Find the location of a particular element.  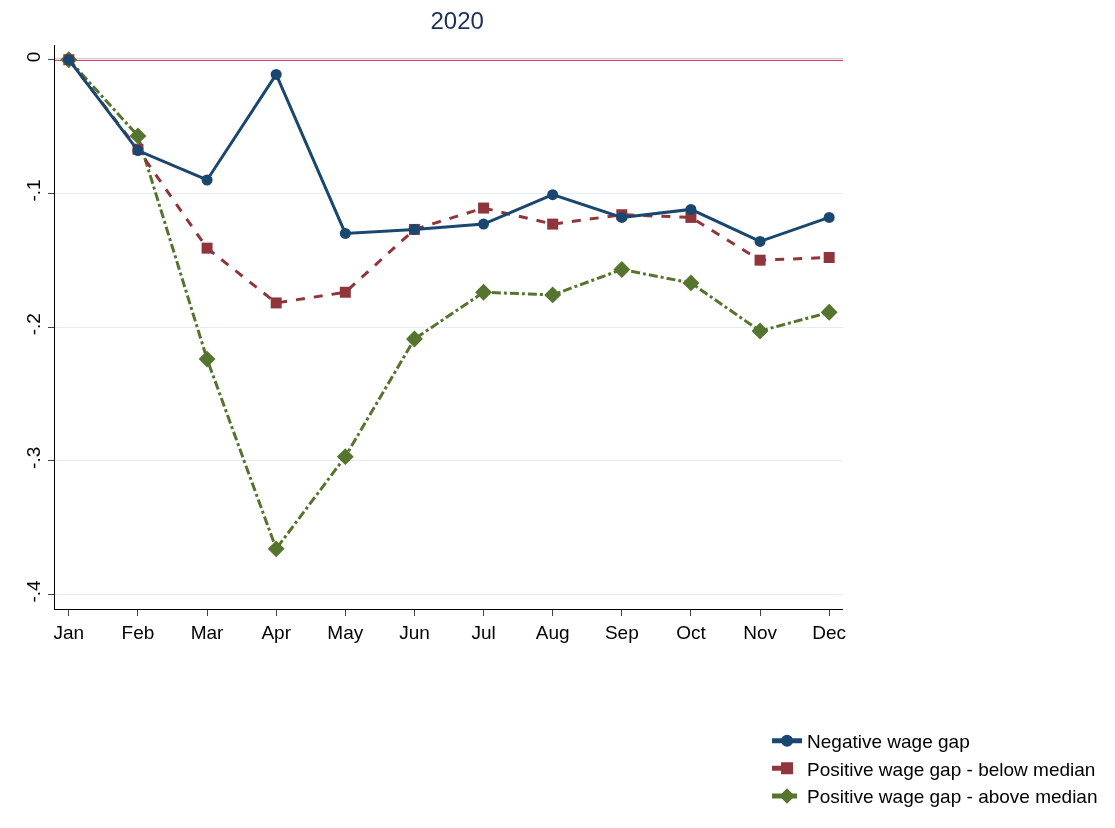

x-tick-label: Sep is located at coordinates (621, 632).